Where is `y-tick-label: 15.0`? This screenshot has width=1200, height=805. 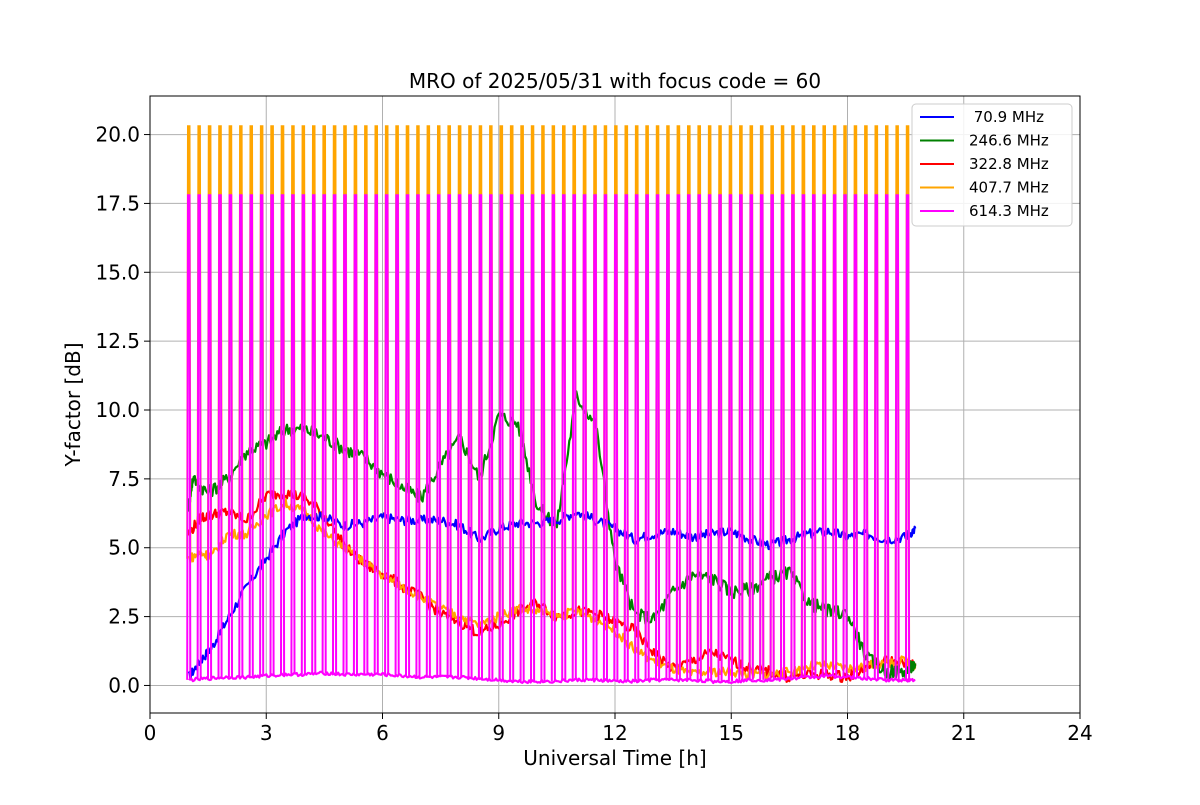 y-tick-label: 15.0 is located at coordinates (117, 272).